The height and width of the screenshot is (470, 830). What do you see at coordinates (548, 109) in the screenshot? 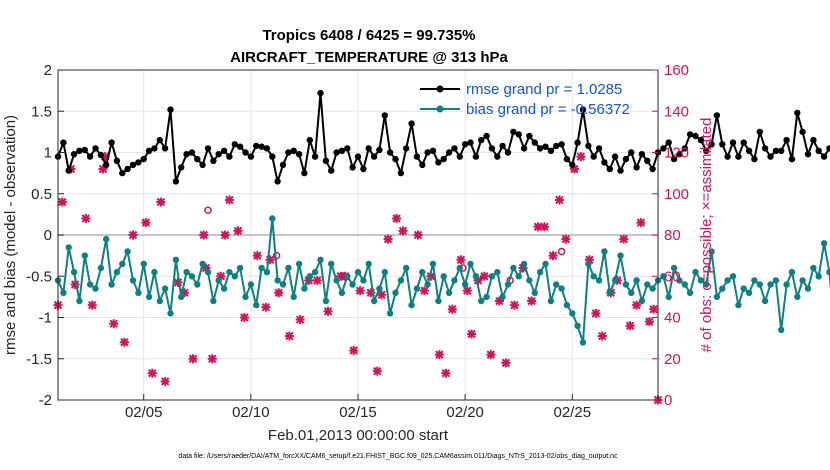
I see `legend-label-bias: bias grand pr = -0.56372` at bounding box center [548, 109].